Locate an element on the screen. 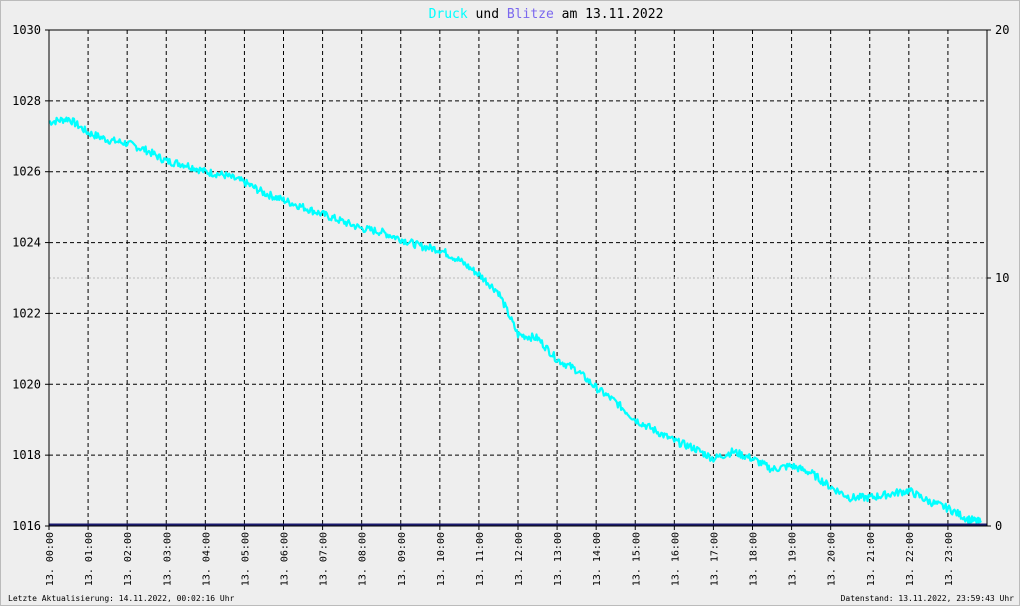  title-part-1: und is located at coordinates (487, 14).